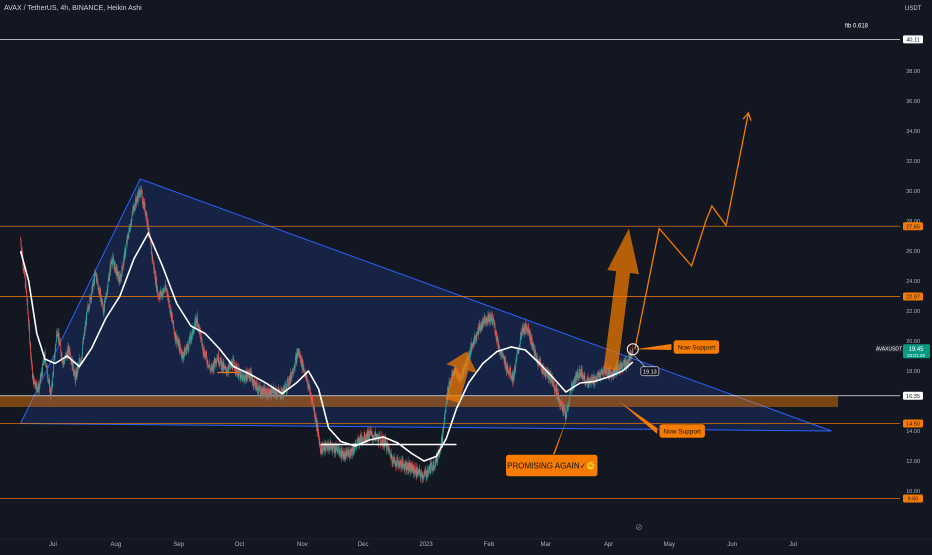 The image size is (932, 555). What do you see at coordinates (419, 401) in the screenshot?
I see `support-zone` at bounding box center [419, 401].